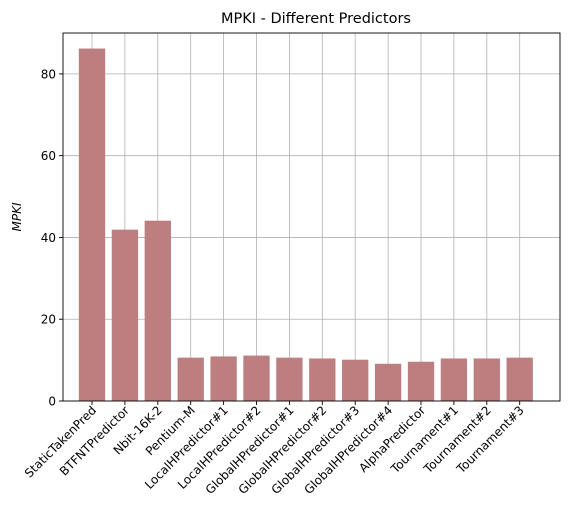 The image size is (568, 528). Describe the element at coordinates (48, 238) in the screenshot. I see `y-tick-label-2: 40` at that location.